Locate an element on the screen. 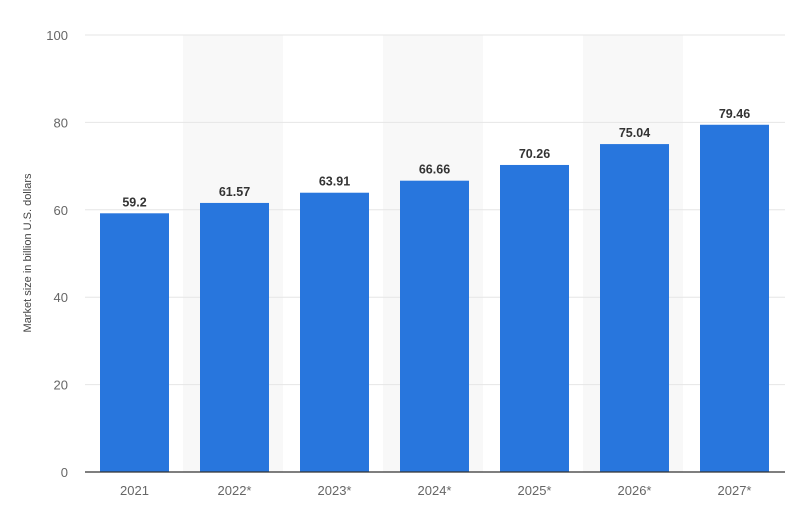 The width and height of the screenshot is (800, 507). y-tick-label: 100 is located at coordinates (57, 35).